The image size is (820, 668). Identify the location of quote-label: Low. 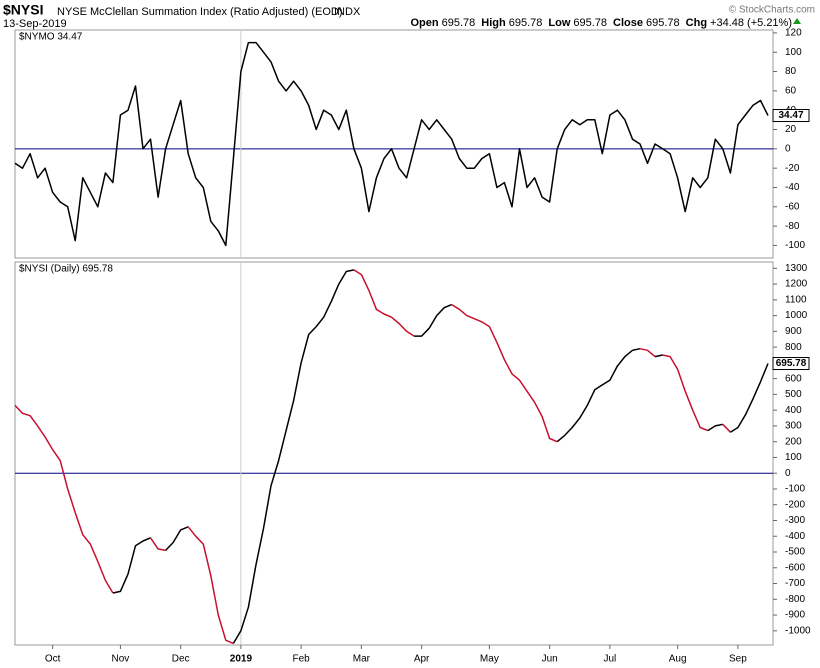
(559, 23).